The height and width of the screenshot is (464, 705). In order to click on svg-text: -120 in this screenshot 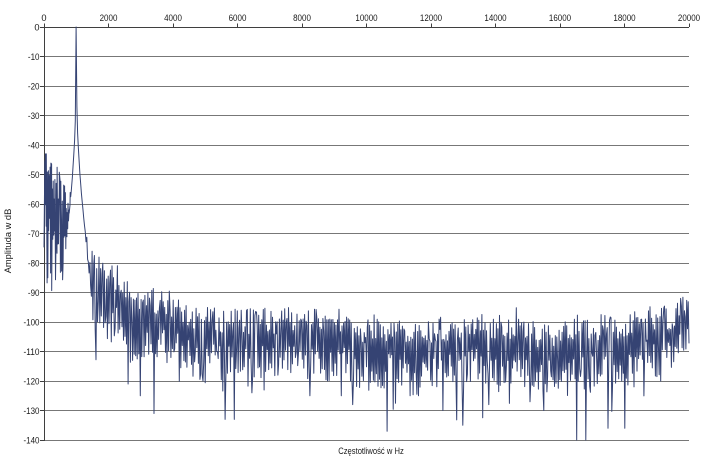, I will do `click(32, 381)`.